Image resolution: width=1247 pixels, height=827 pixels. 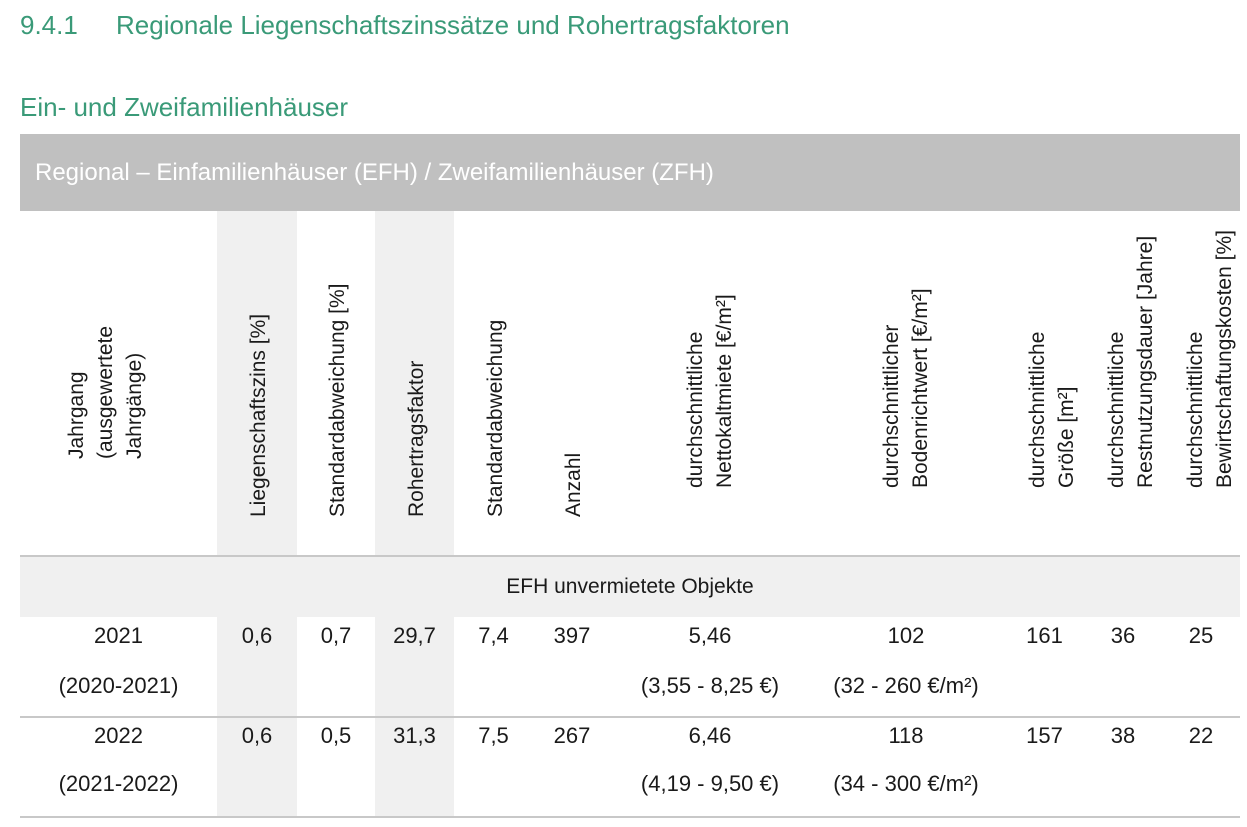 I want to click on cell-faktor: 31,3, so click(x=414, y=735).